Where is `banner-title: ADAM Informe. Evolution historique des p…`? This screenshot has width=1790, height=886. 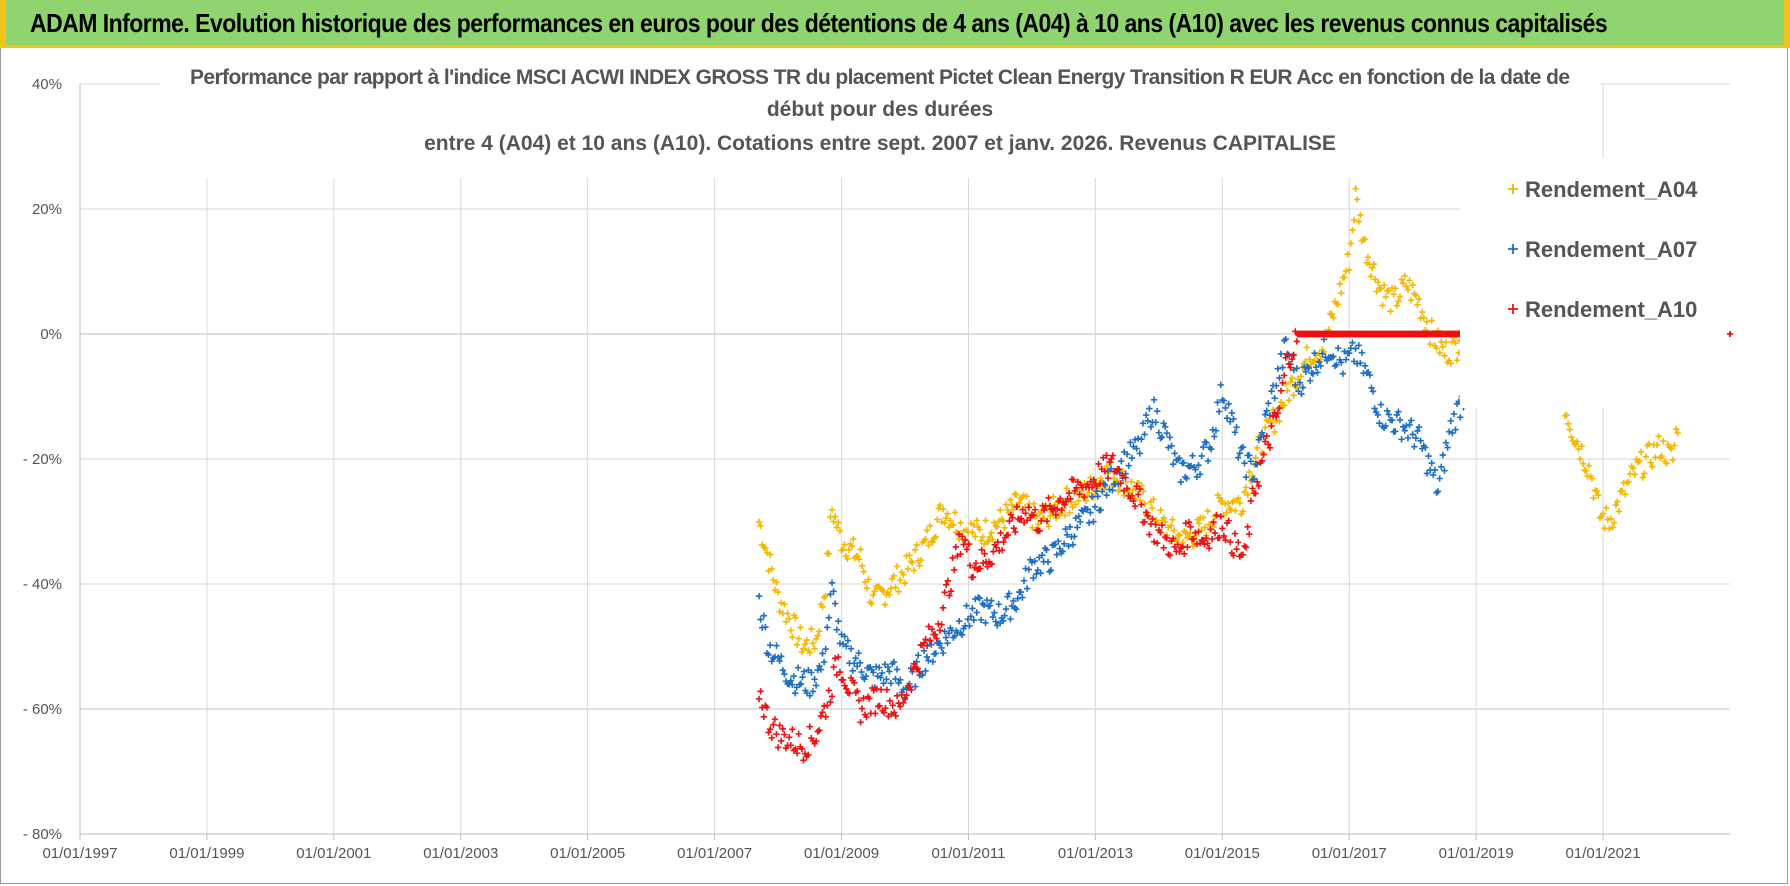
banner-title: ADAM Informe. Evolution historique des p… is located at coordinates (819, 23).